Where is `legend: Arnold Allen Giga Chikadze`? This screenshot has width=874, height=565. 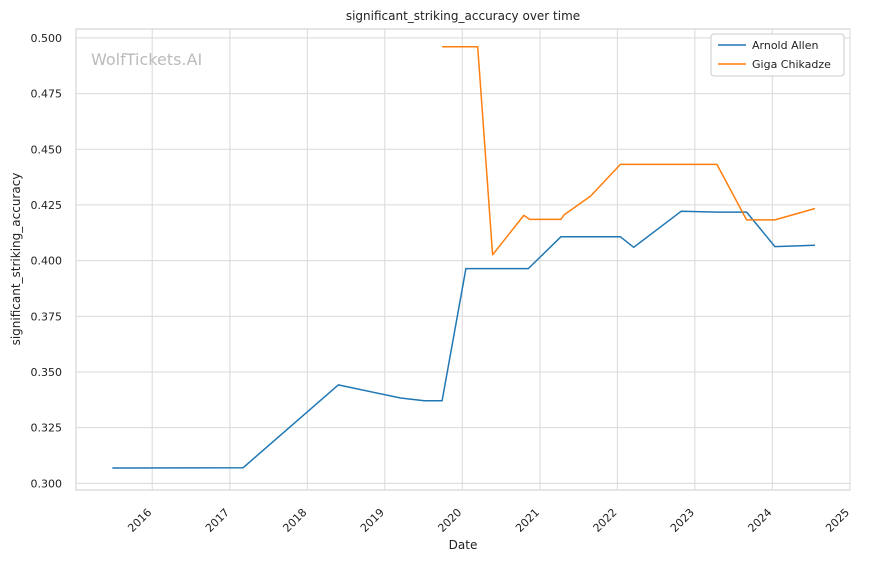 legend: Arnold Allen Giga Chikadze is located at coordinates (777, 55).